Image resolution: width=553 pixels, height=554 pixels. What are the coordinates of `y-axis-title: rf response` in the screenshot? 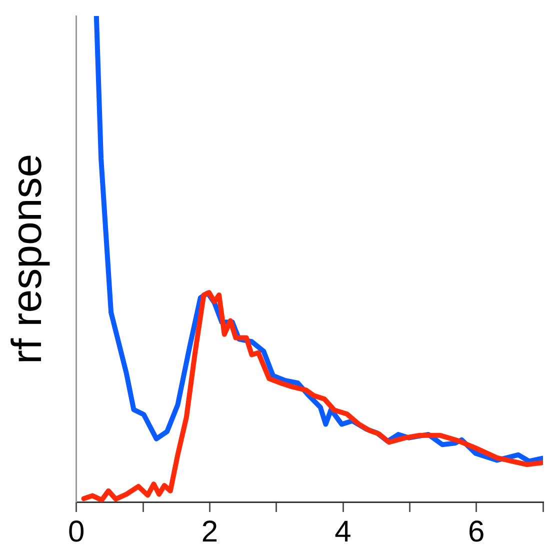 It's located at (26, 259).